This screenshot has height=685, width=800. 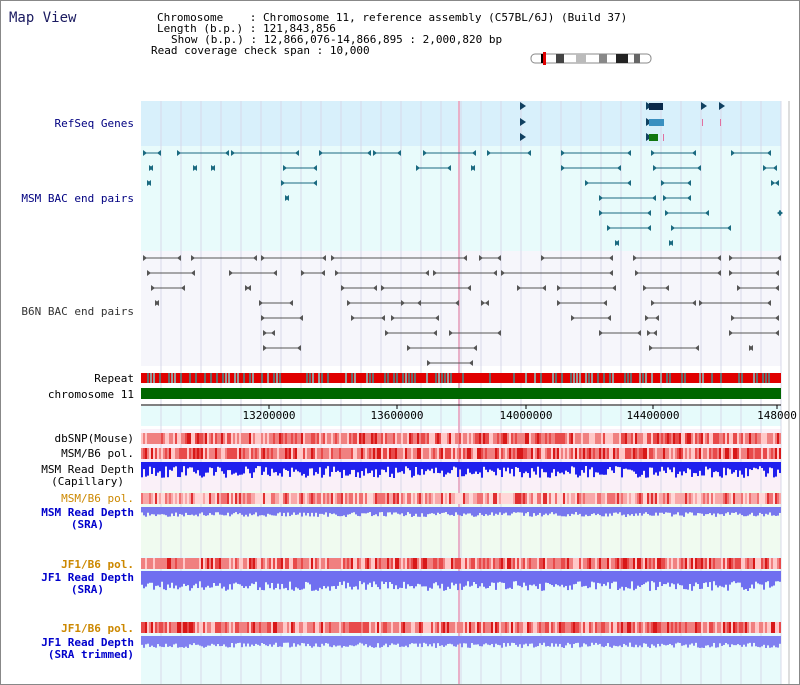 I want to click on b6n-bac-pair-end, so click(x=739, y=288).